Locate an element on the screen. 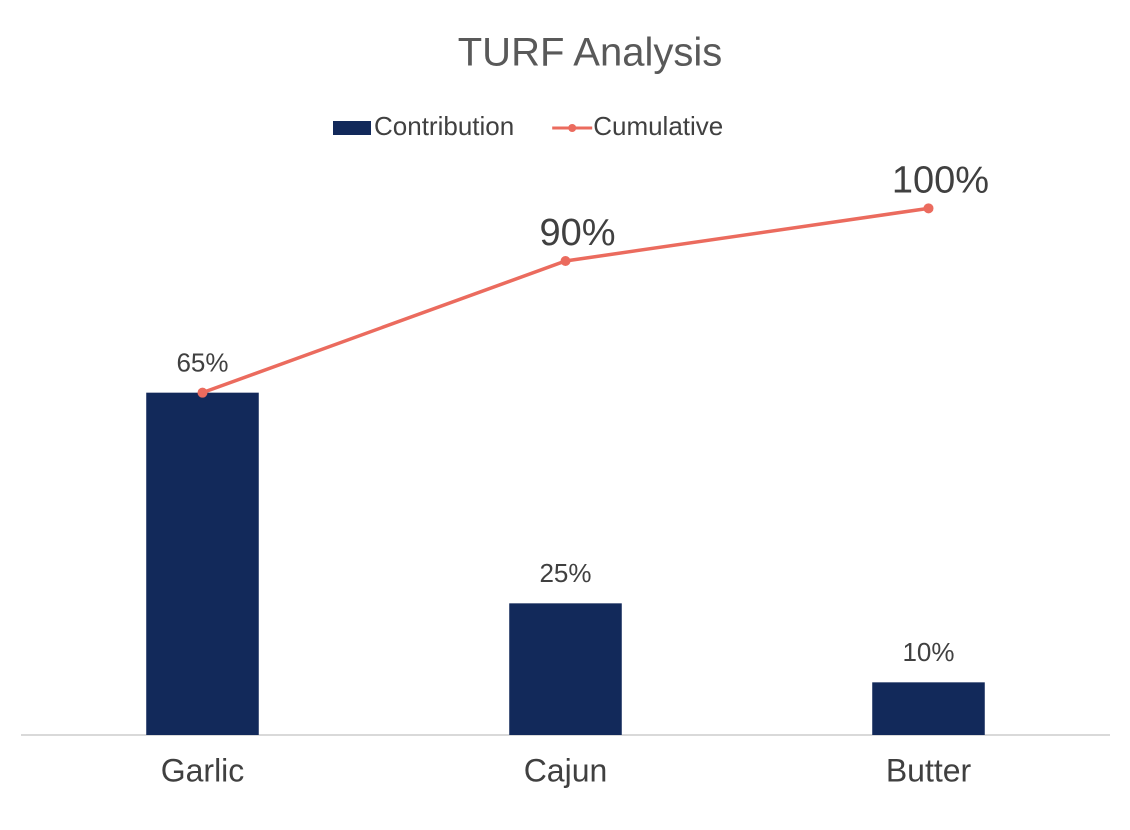 This screenshot has height=830, width=1130. legend-swatch is located at coordinates (352, 128).